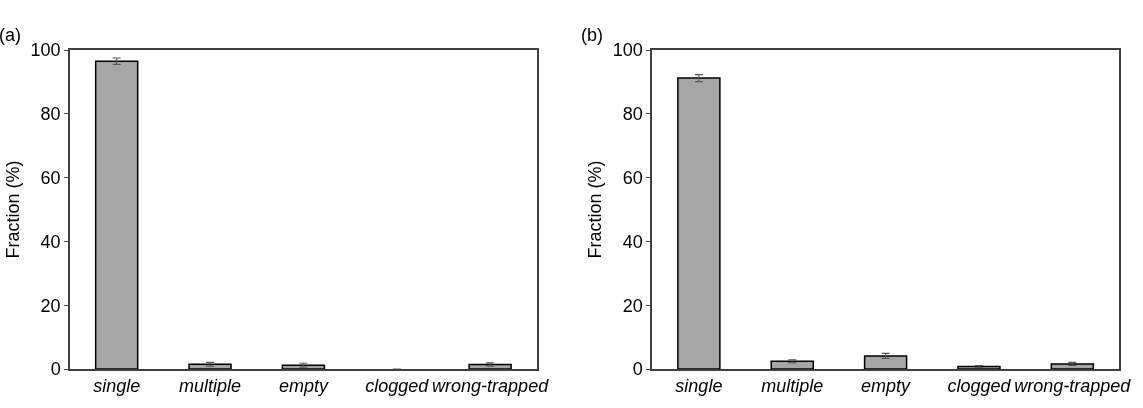  What do you see at coordinates (10, 35) in the screenshot?
I see `chart-title: (a)` at bounding box center [10, 35].